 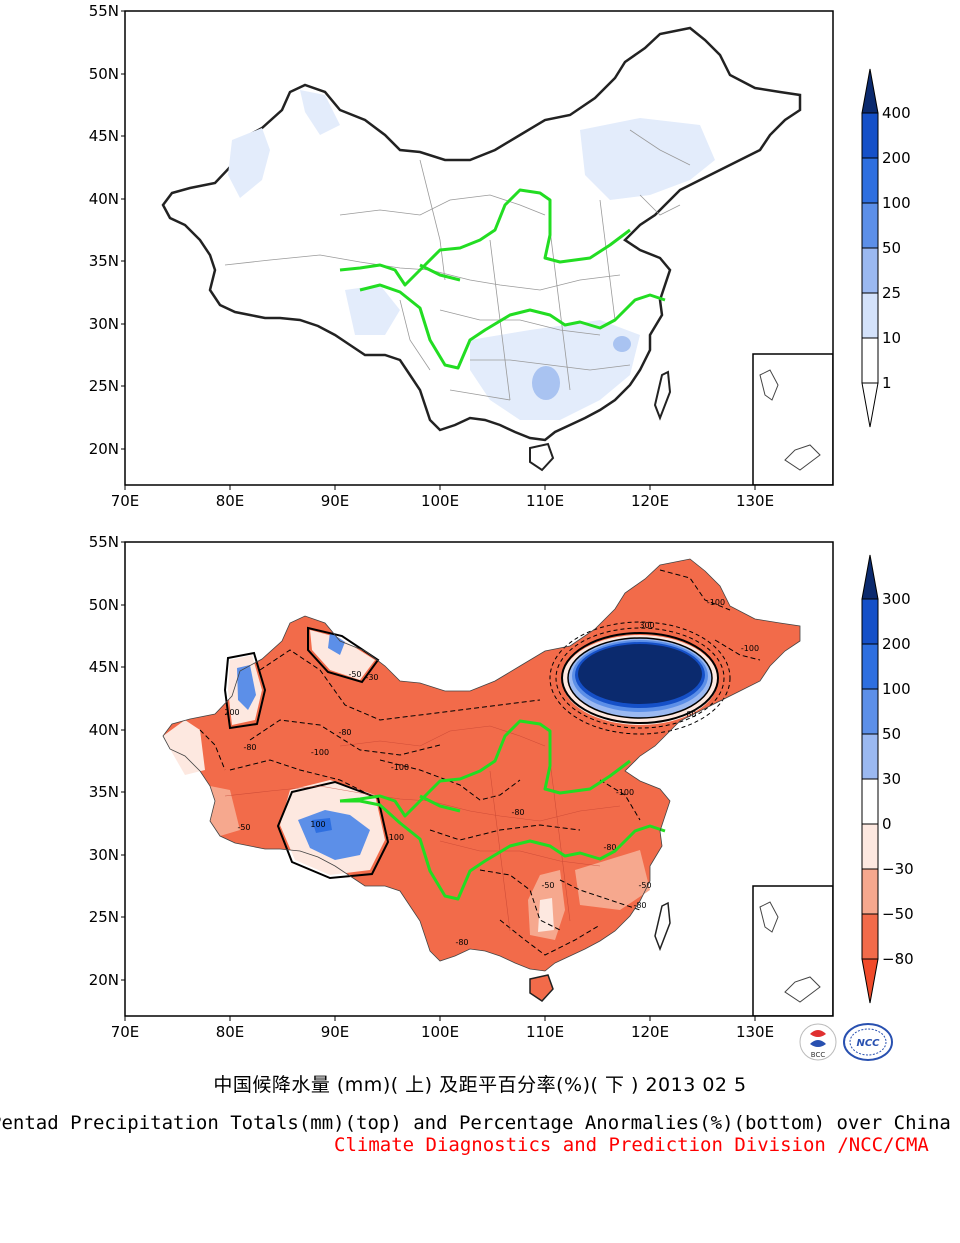 What do you see at coordinates (104, 667) in the screenshot?
I see `bottom-lat-label: 45N` at bounding box center [104, 667].